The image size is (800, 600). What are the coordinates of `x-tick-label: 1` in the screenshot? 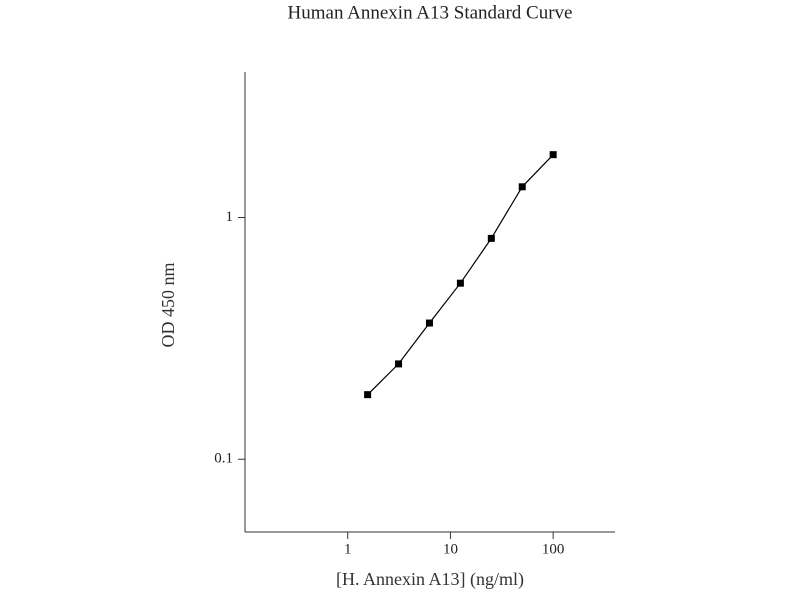 It's located at (348, 549).